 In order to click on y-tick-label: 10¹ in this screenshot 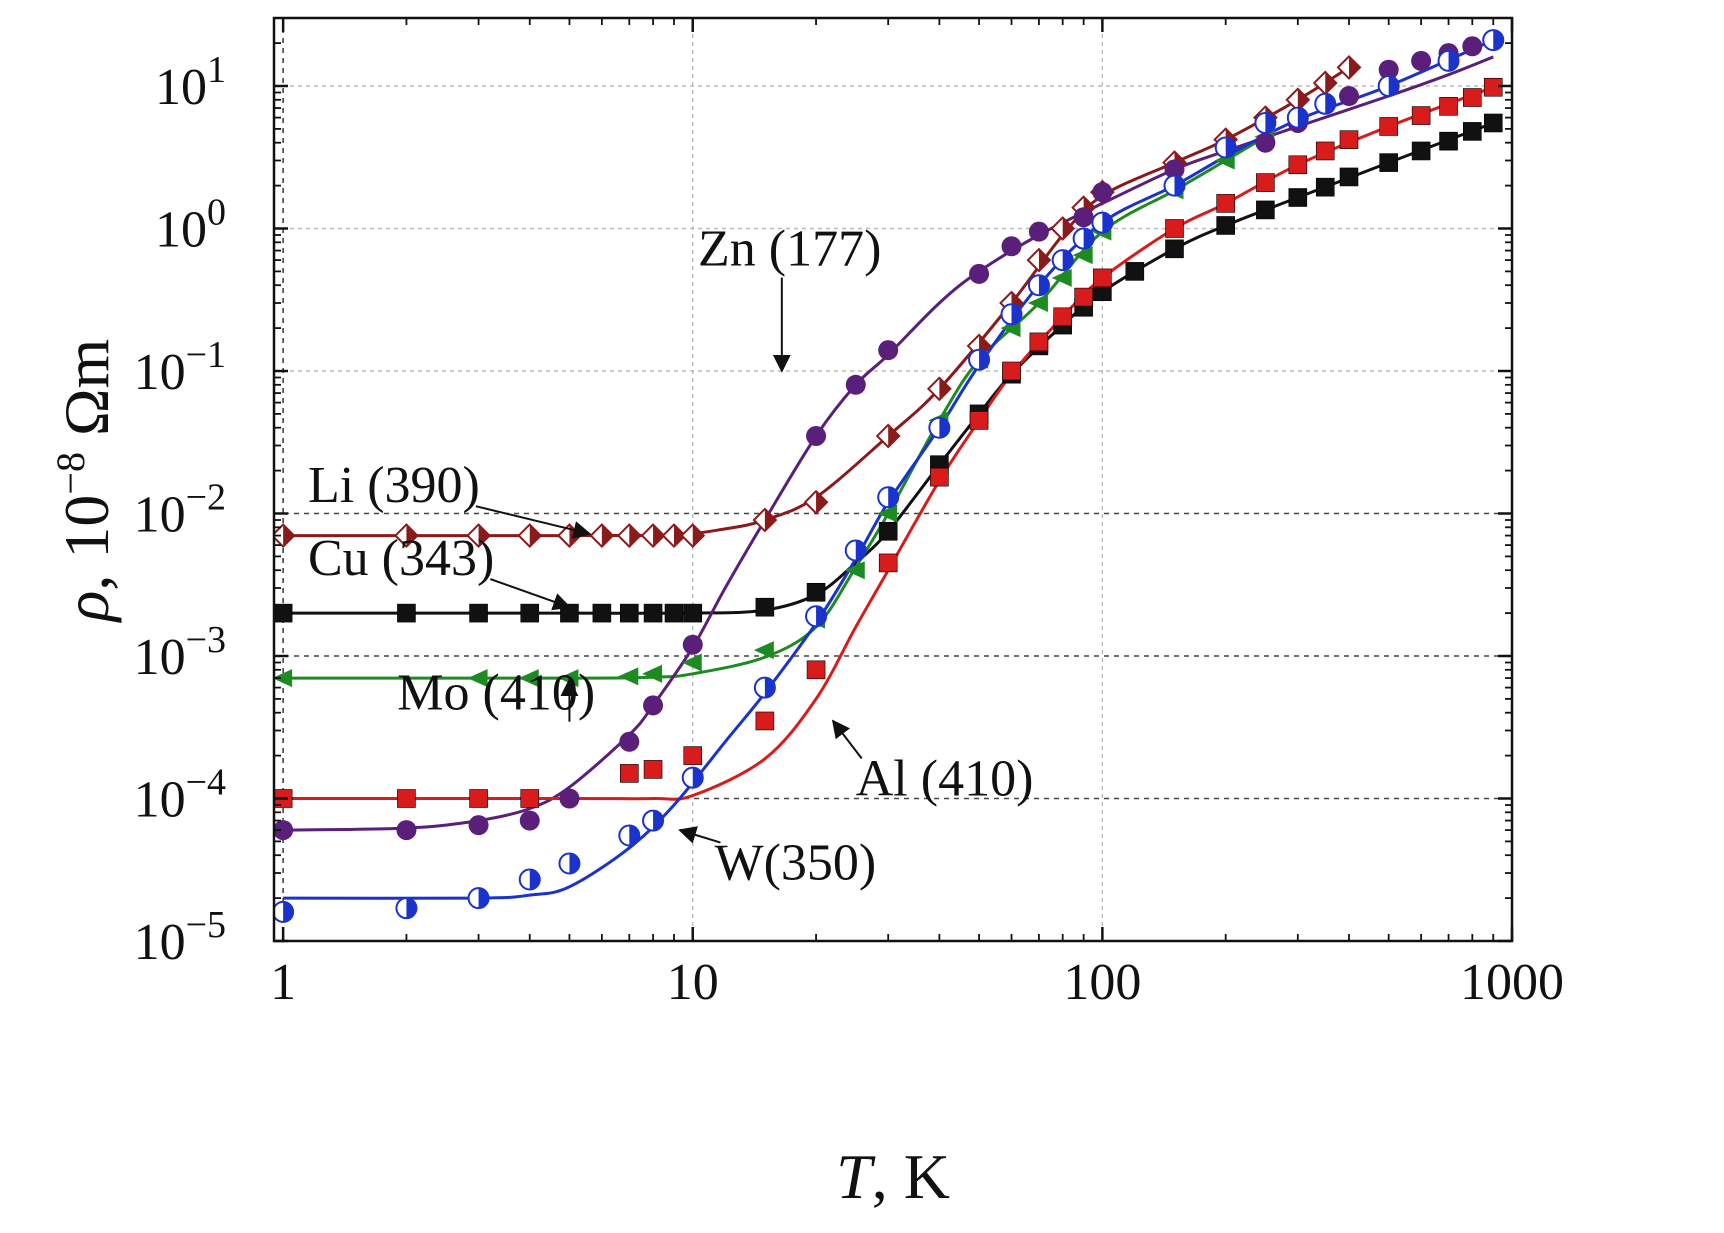, I will do `click(190, 82)`.